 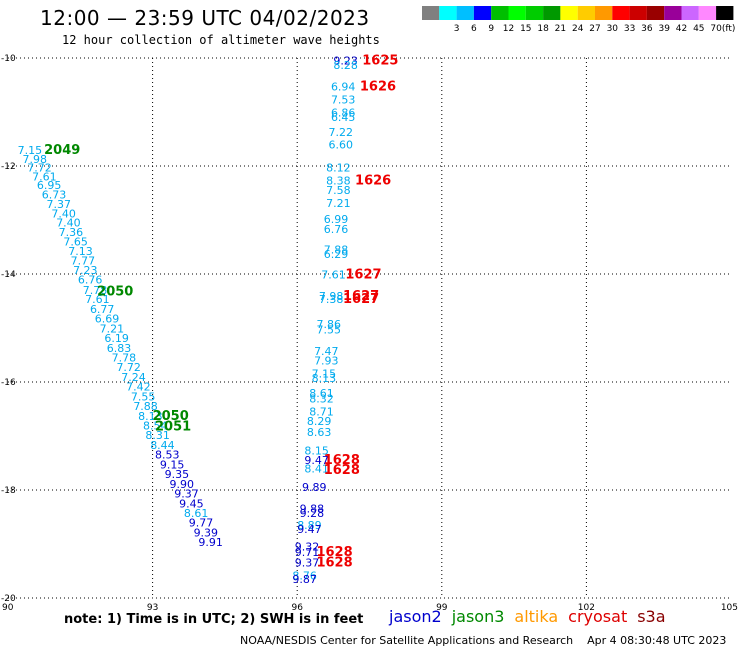 What do you see at coordinates (474, 29) in the screenshot?
I see `colorbar-tick-label: 6` at bounding box center [474, 29].